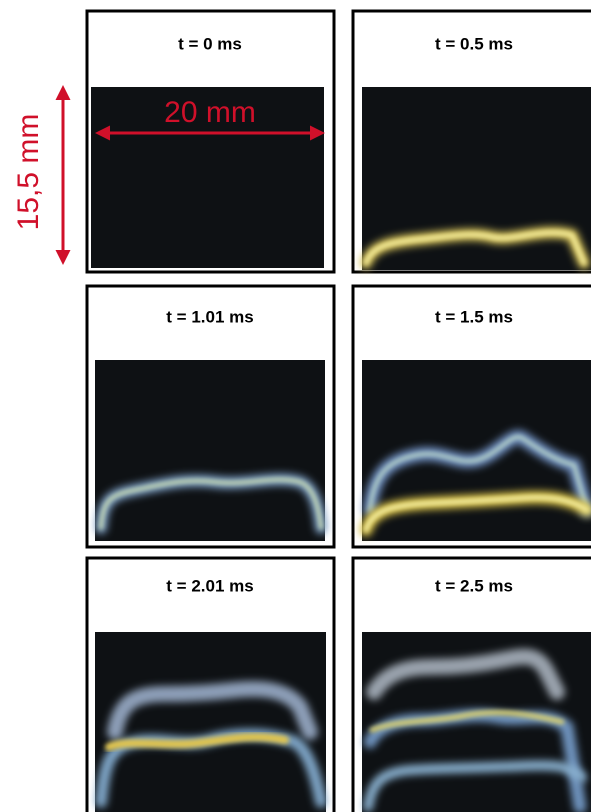 The image size is (591, 812). I want to click on panel-label: t = 1.5 ms, so click(474, 316).